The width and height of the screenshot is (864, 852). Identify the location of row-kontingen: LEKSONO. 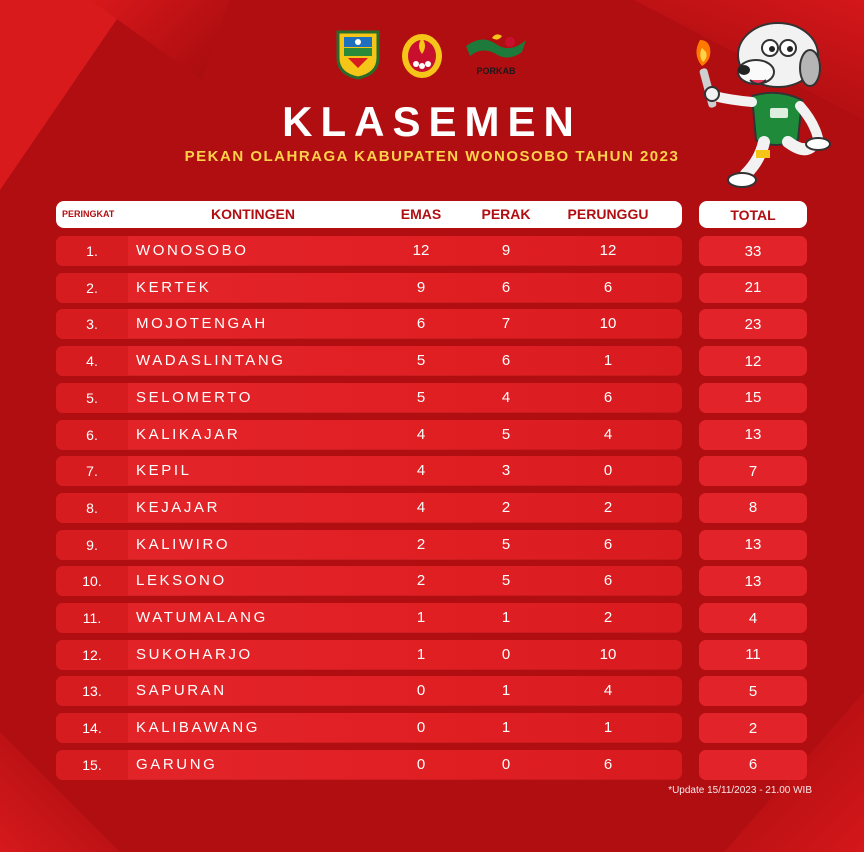
(181, 581).